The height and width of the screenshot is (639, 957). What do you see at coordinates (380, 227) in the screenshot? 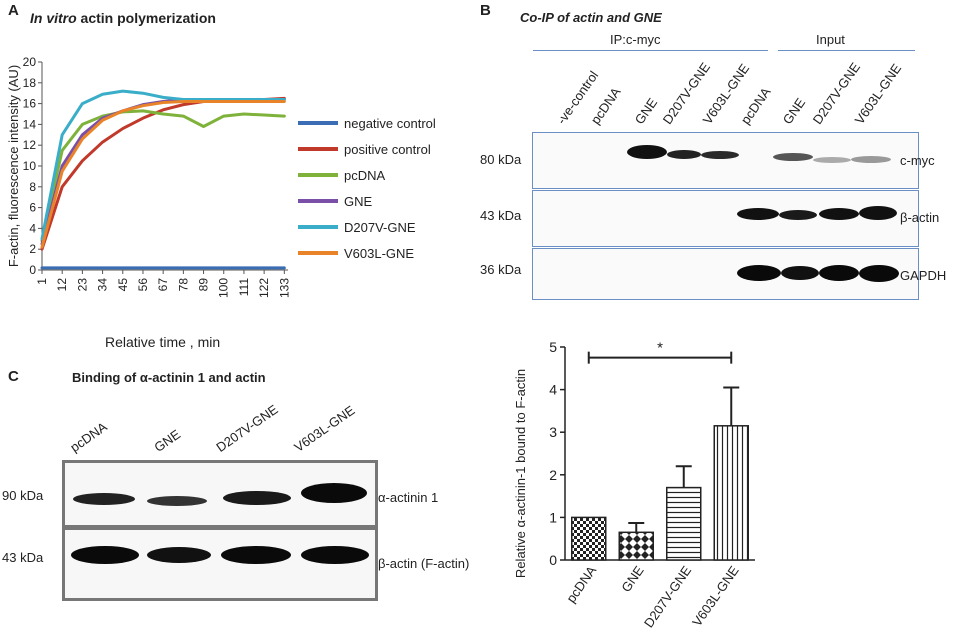
I see `legend-label: D207V-GNE` at bounding box center [380, 227].